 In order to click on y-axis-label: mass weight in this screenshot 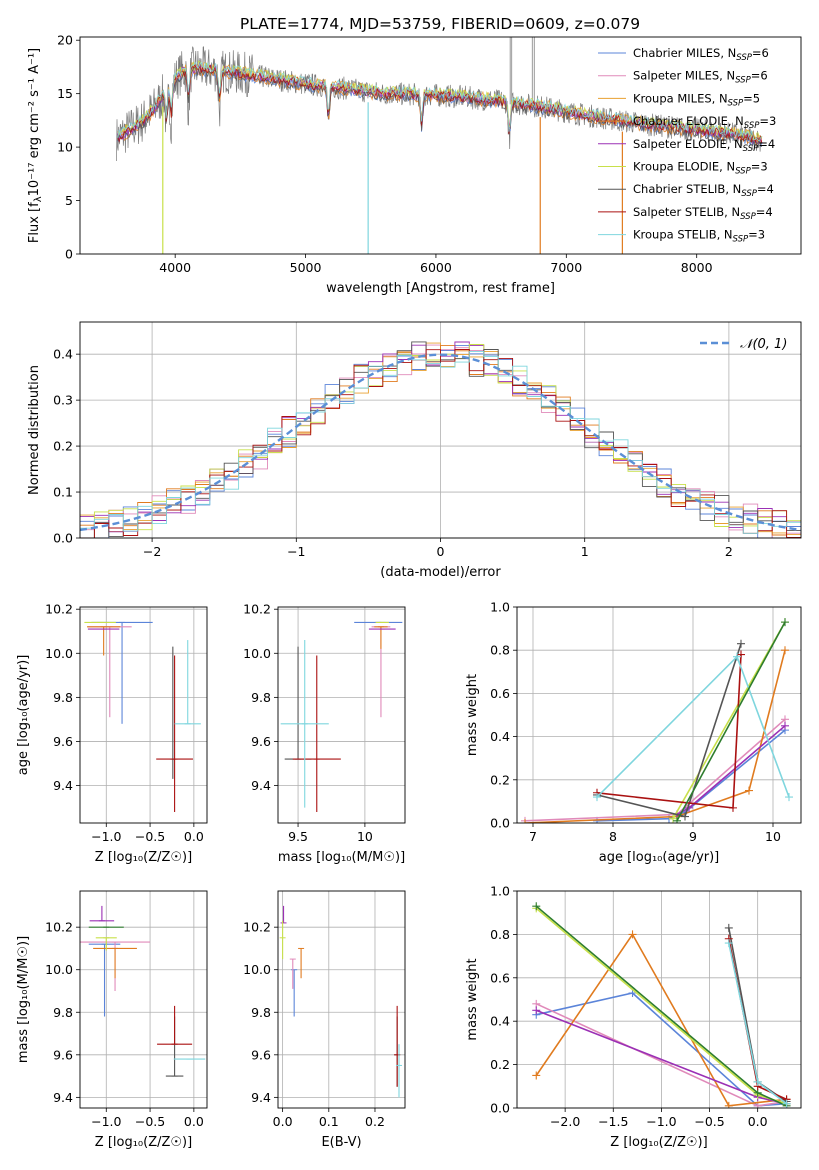, I will do `click(472, 999)`.